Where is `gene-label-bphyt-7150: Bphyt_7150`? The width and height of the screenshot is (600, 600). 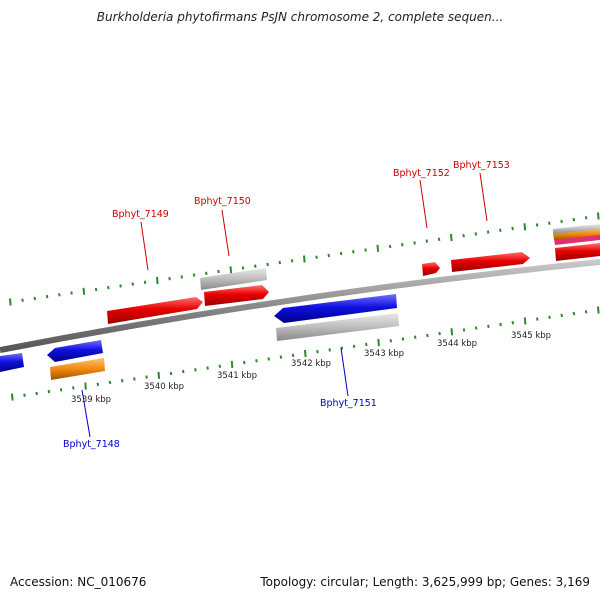 gene-label-bphyt-7150: Bphyt_7150 is located at coordinates (222, 201).